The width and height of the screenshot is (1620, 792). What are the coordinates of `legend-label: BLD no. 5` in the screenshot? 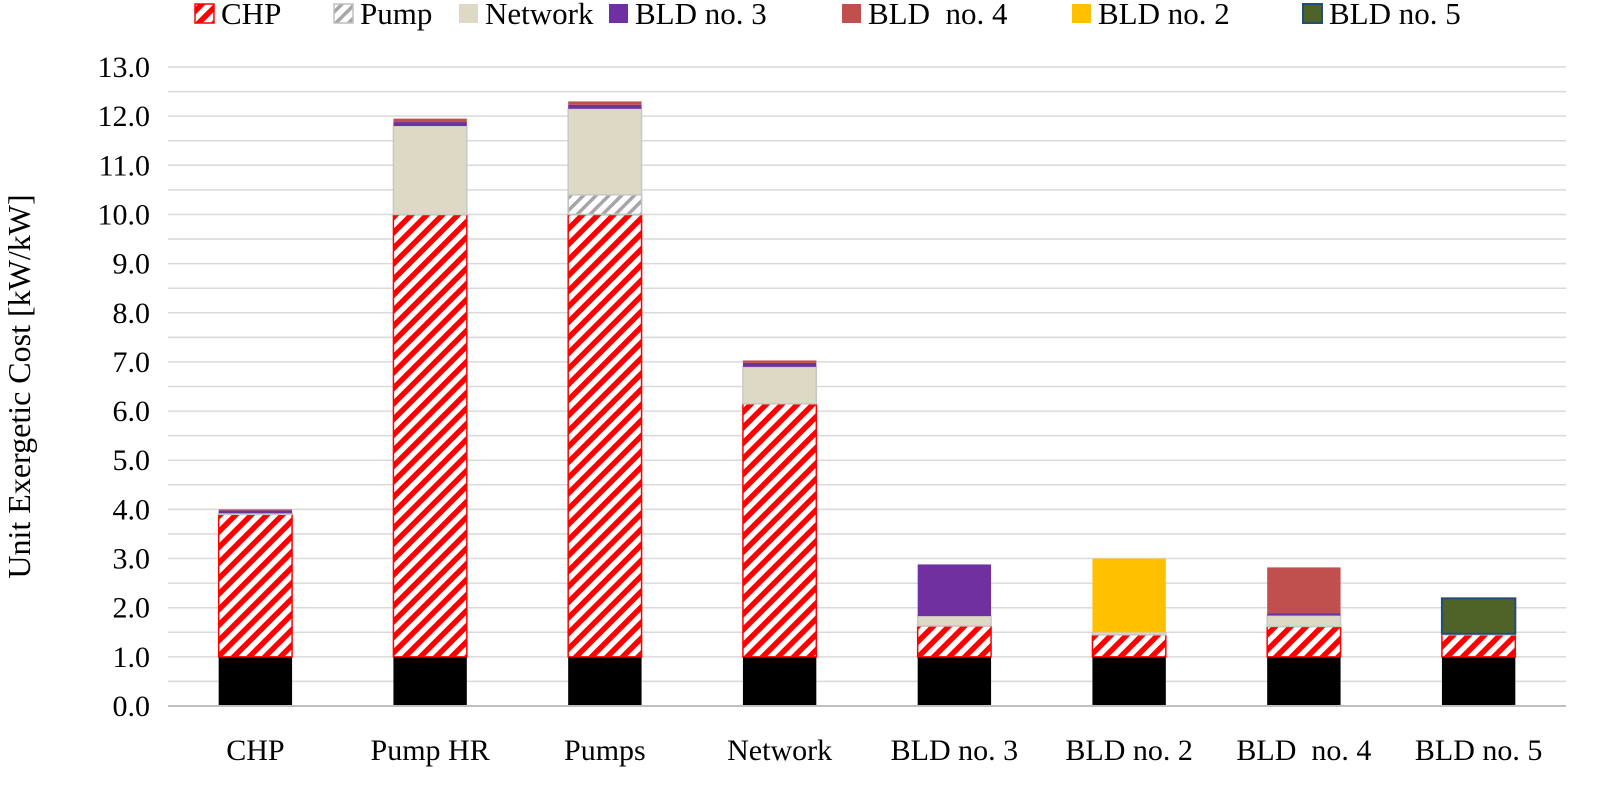 It's located at (1395, 15).